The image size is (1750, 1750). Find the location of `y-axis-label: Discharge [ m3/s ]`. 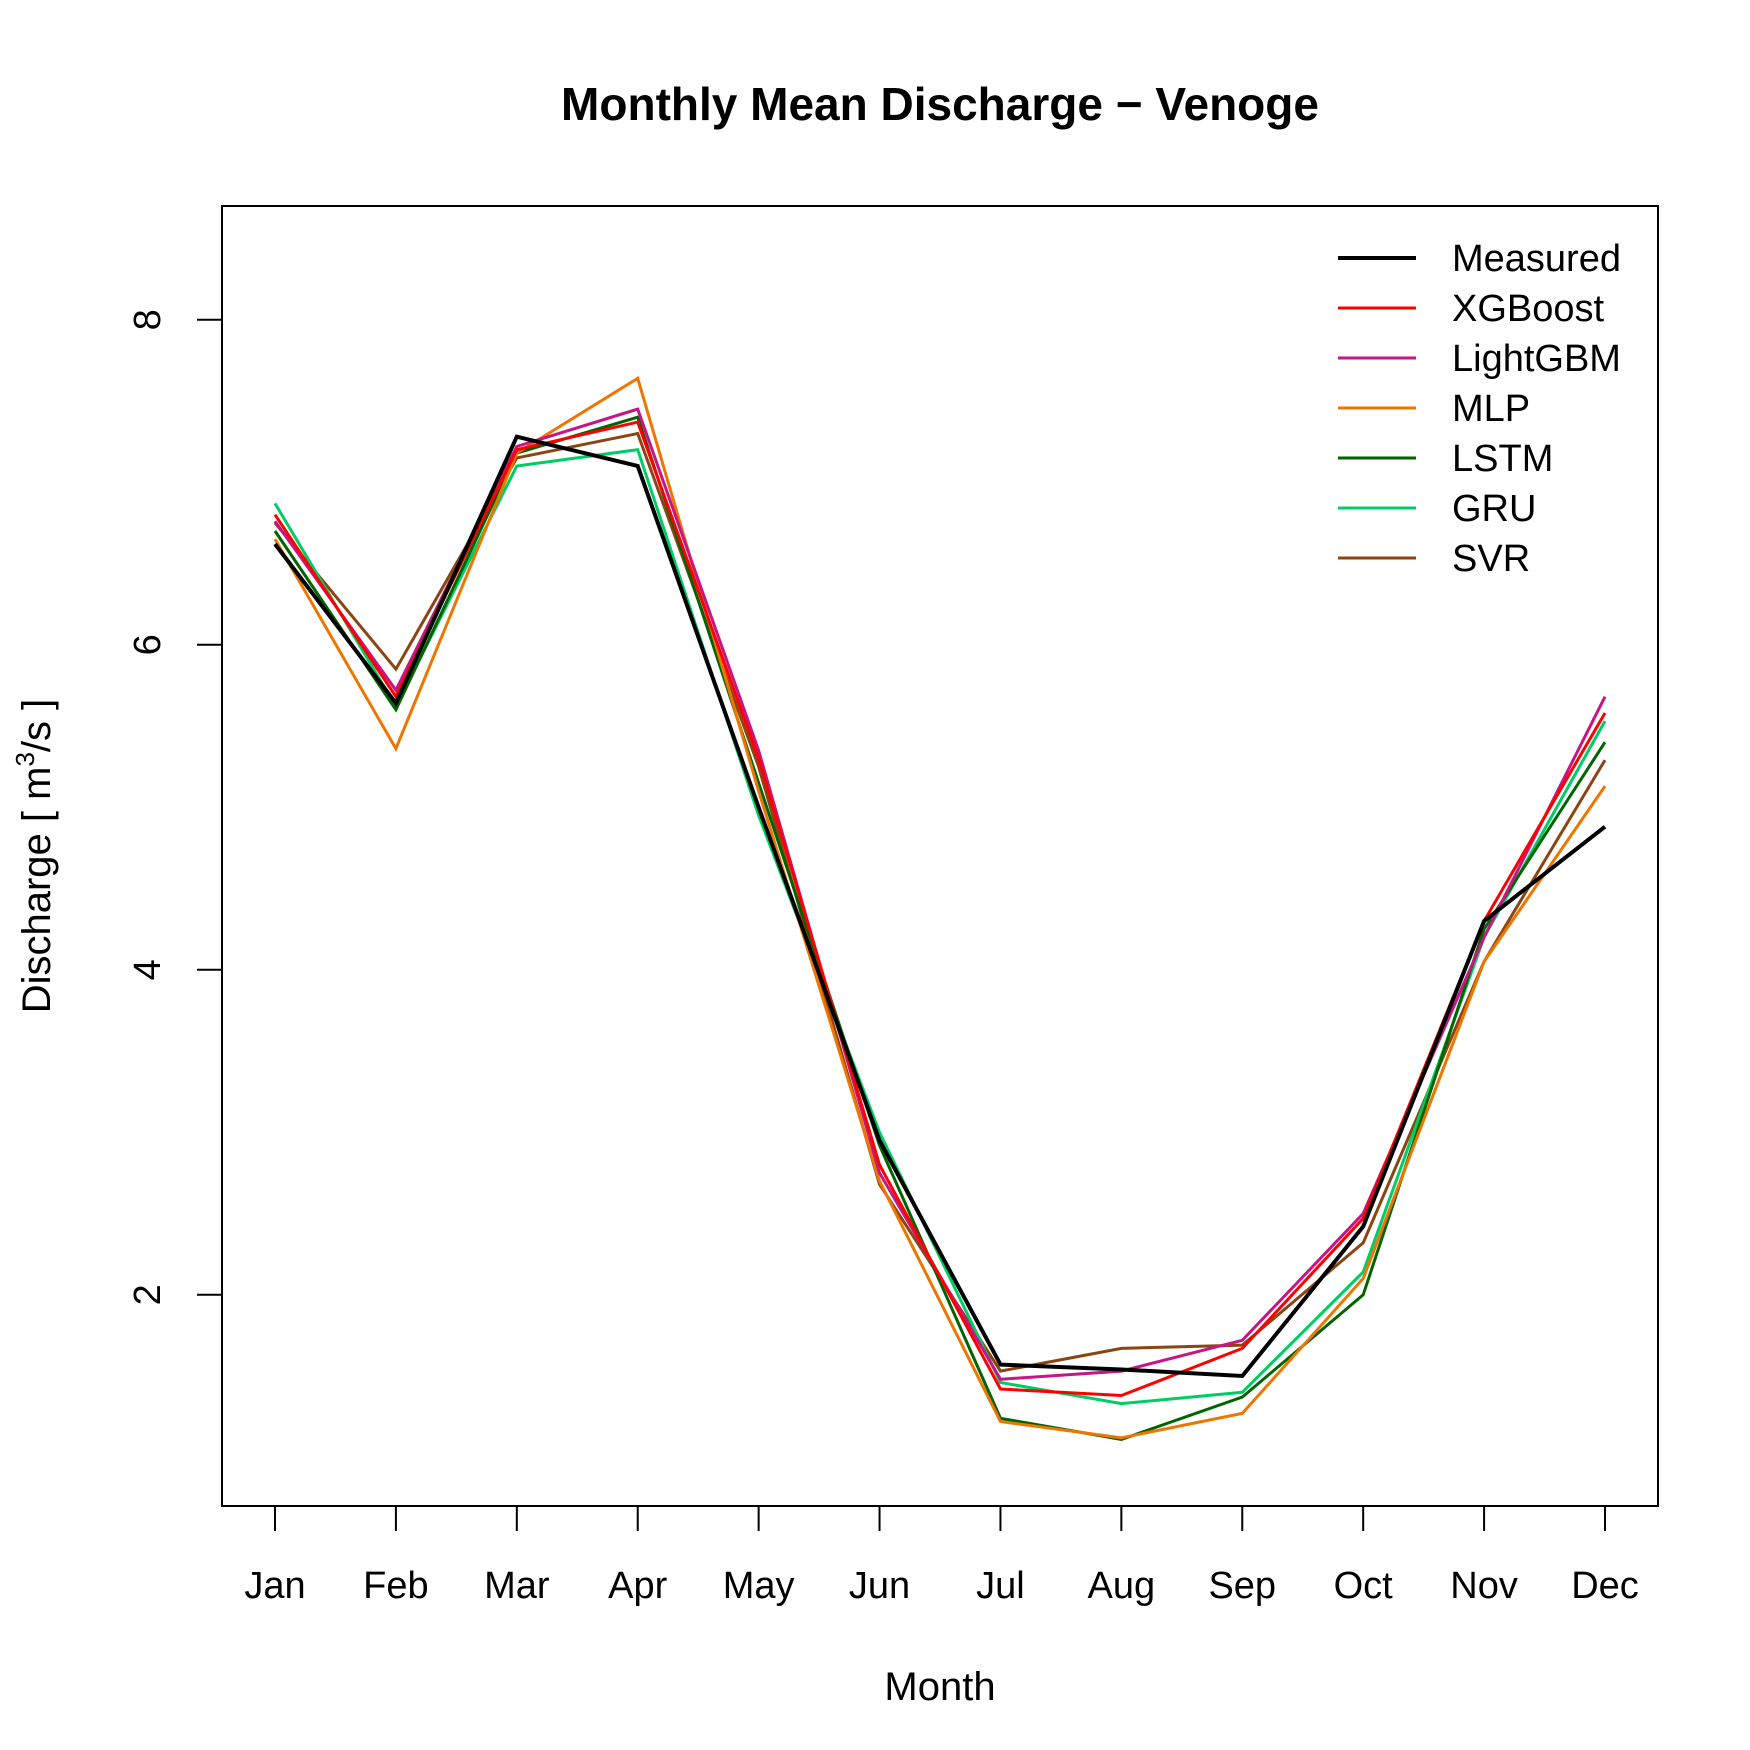

y-axis-label: Discharge [ m3/s ] is located at coordinates (34, 856).